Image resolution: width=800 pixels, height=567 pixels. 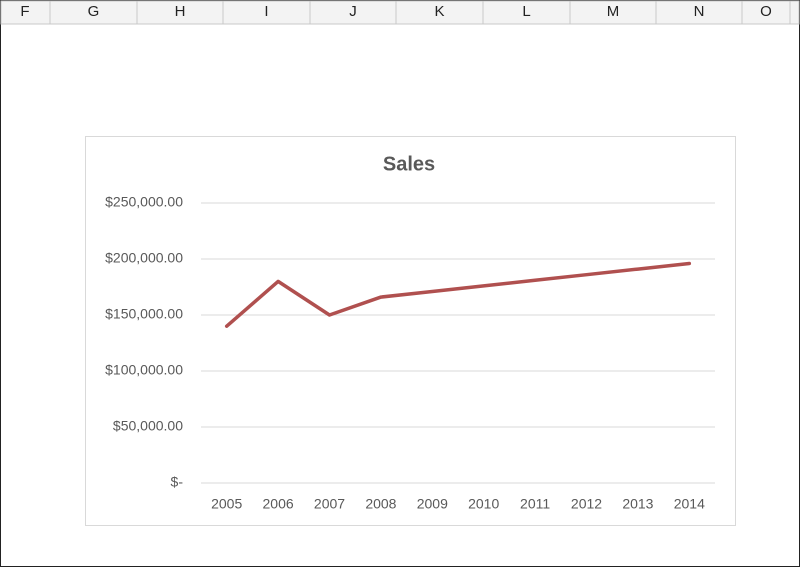 What do you see at coordinates (766, 11) in the screenshot?
I see `column-header: O` at bounding box center [766, 11].